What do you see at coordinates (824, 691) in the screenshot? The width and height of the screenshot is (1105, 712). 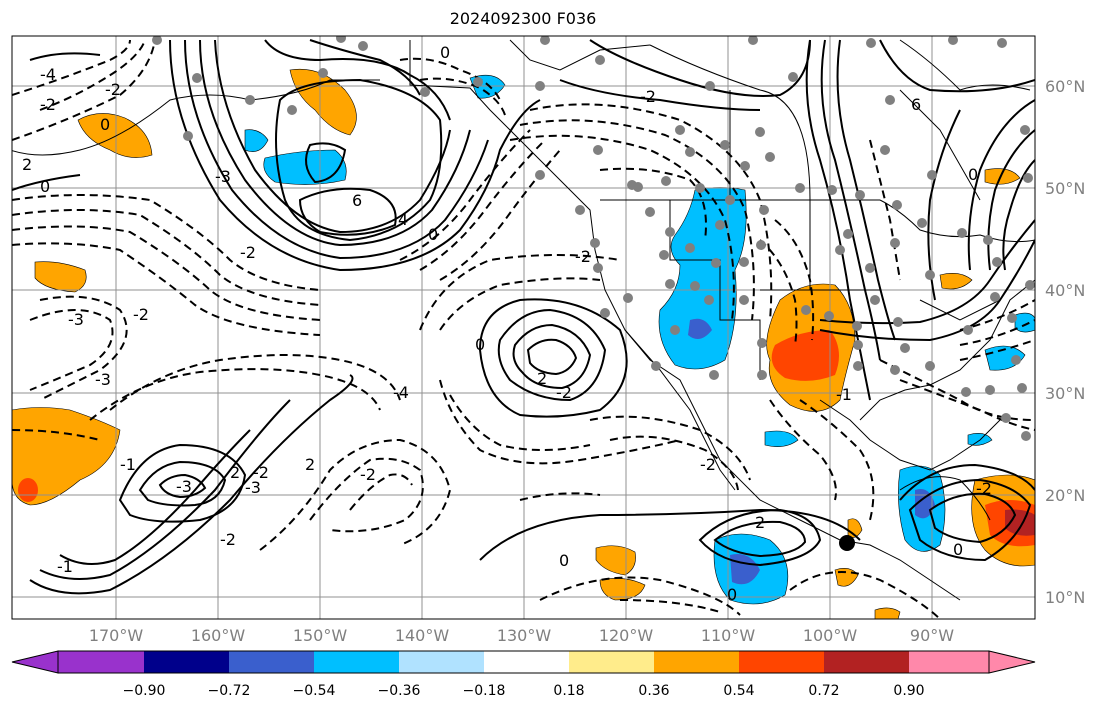 I see `colorbar-tick-label: 0.72` at bounding box center [824, 691].